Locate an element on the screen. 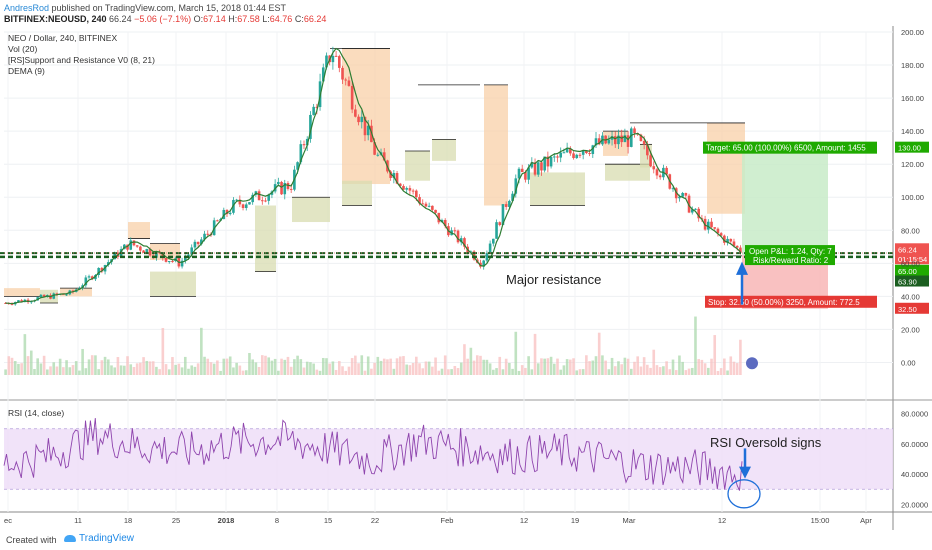  time-tick-label: 12 is located at coordinates (722, 520).